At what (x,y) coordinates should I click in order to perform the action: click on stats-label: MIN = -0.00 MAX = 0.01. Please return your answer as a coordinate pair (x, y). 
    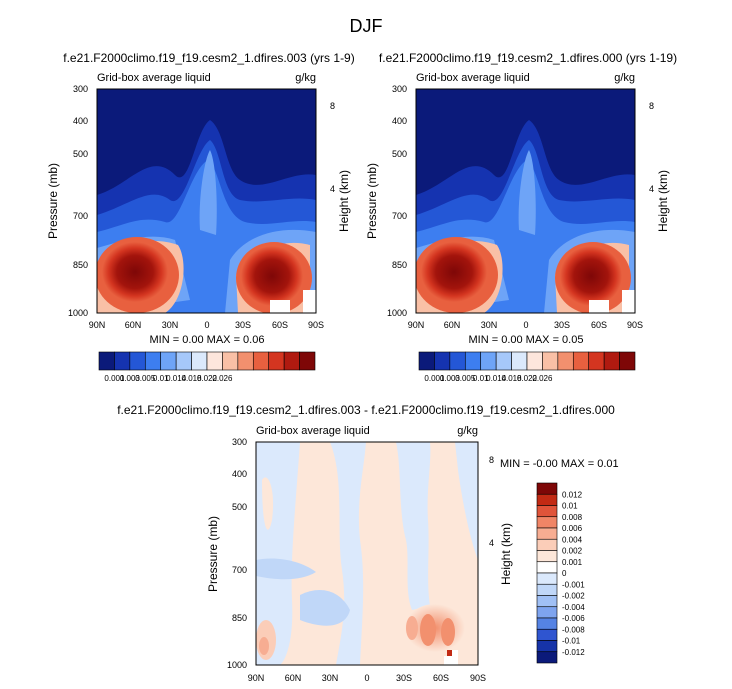
    Looking at the image, I should click on (559, 464).